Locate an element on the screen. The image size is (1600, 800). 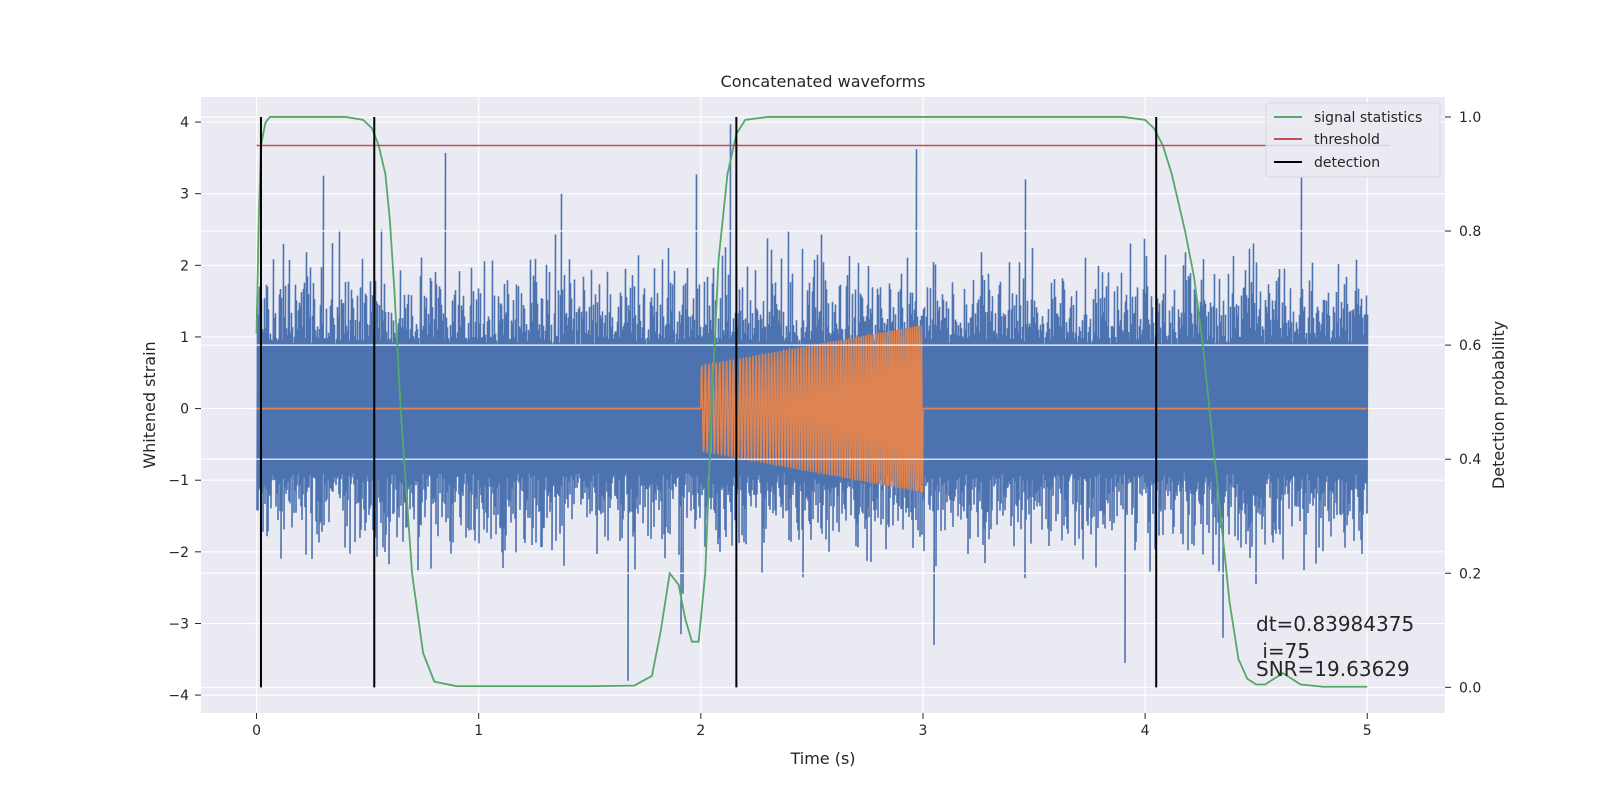
x-tick-label: 2 is located at coordinates (700, 731).